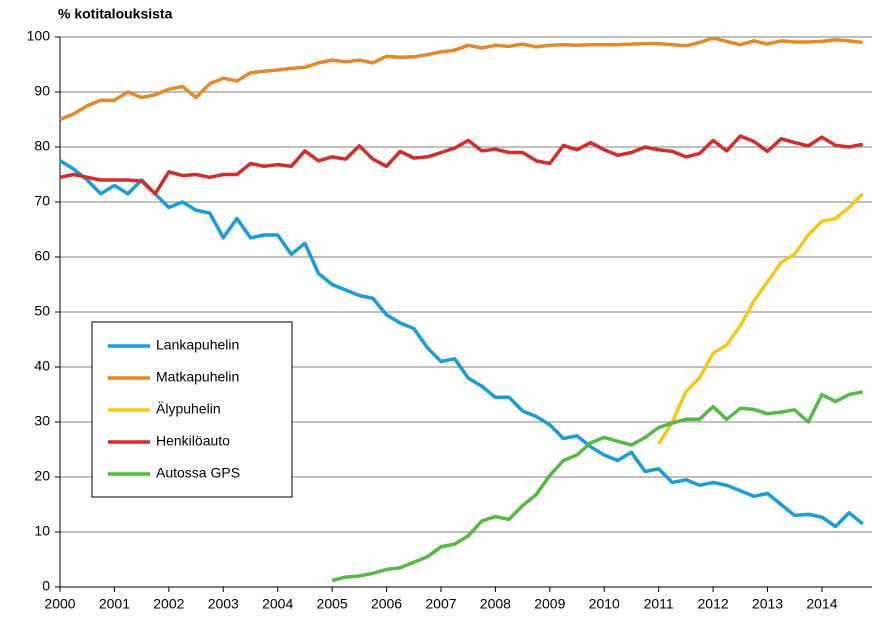 The image size is (872, 624). What do you see at coordinates (39, 36) in the screenshot?
I see `y-tick-label: 100` at bounding box center [39, 36].